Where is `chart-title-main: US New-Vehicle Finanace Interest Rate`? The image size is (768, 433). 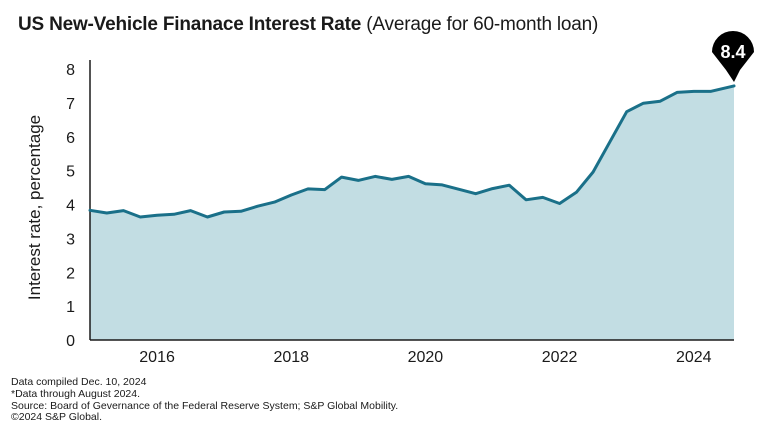
chart-title-main: US New-Vehicle Finanace Interest Rate is located at coordinates (190, 24).